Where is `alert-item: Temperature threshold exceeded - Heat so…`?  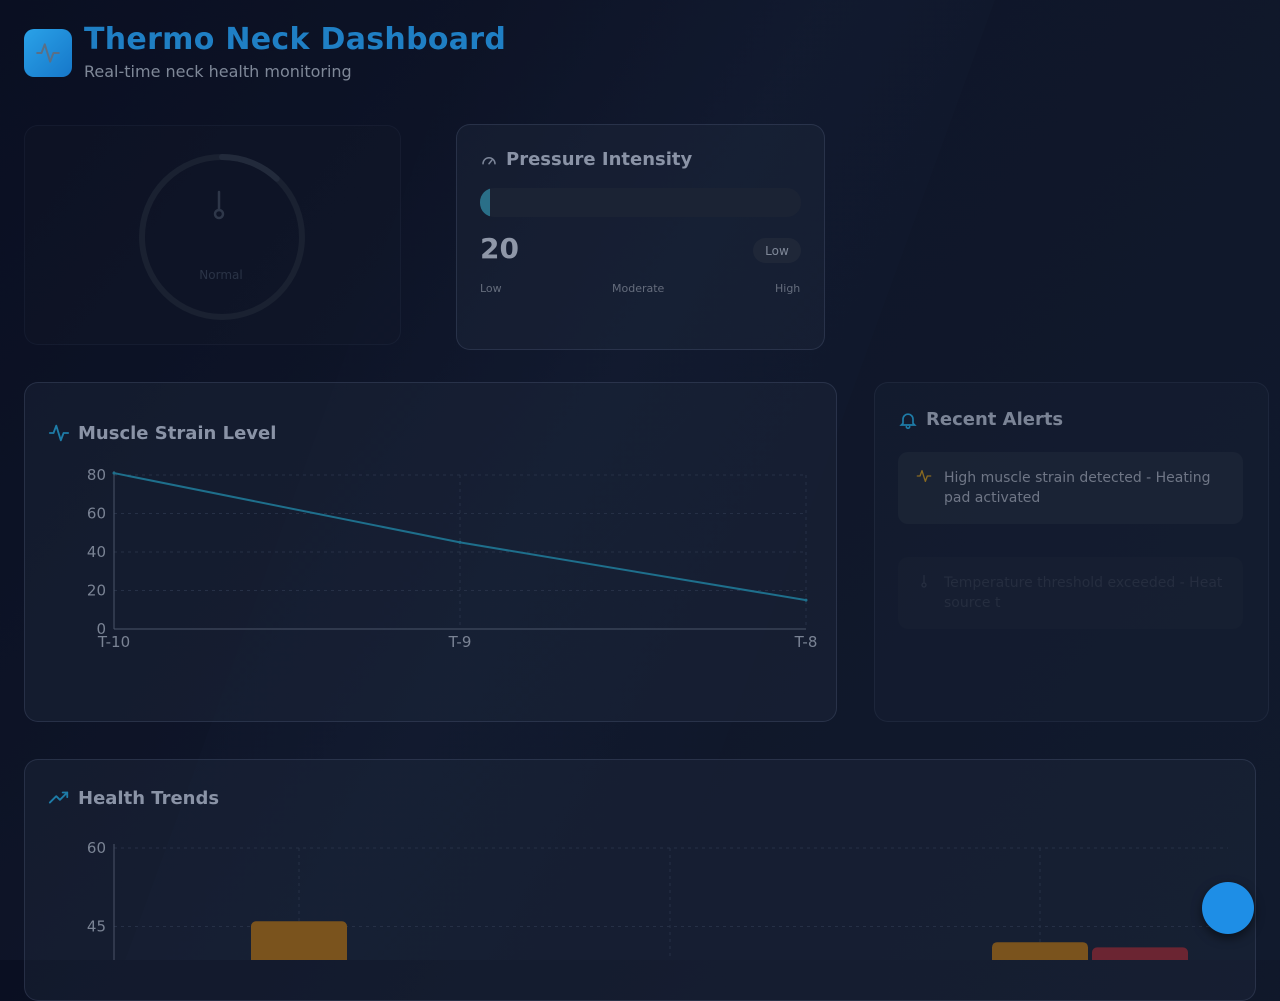 alert-item: Temperature threshold exceeded - Heat so… is located at coordinates (1070, 593).